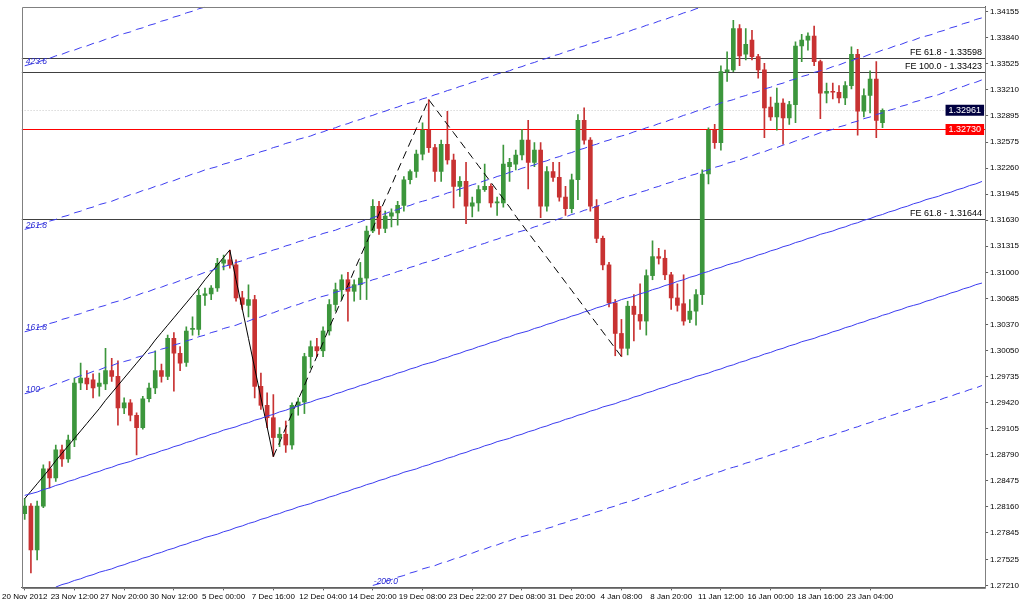 This screenshot has width=1024, height=606. What do you see at coordinates (1005, 142) in the screenshot?
I see `y-tick-label: 1.32575` at bounding box center [1005, 142].